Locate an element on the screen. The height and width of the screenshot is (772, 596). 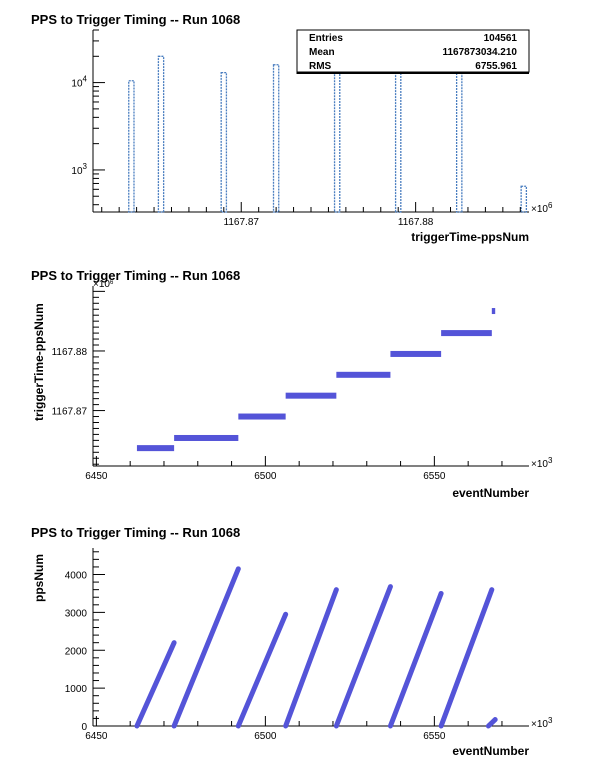
histogram-bins is located at coordinates (328, 134).